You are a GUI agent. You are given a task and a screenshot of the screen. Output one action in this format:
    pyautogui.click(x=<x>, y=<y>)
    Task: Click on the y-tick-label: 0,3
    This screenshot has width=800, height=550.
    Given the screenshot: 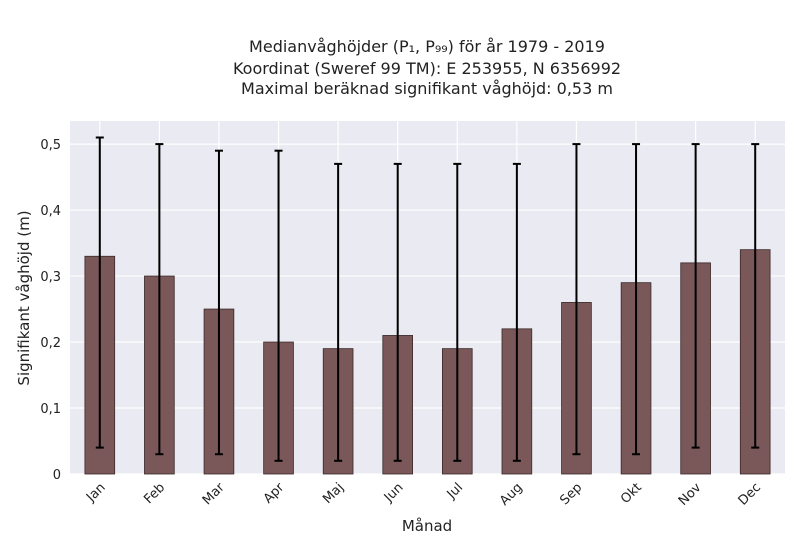 What is the action you would take?
    pyautogui.click(x=50, y=277)
    